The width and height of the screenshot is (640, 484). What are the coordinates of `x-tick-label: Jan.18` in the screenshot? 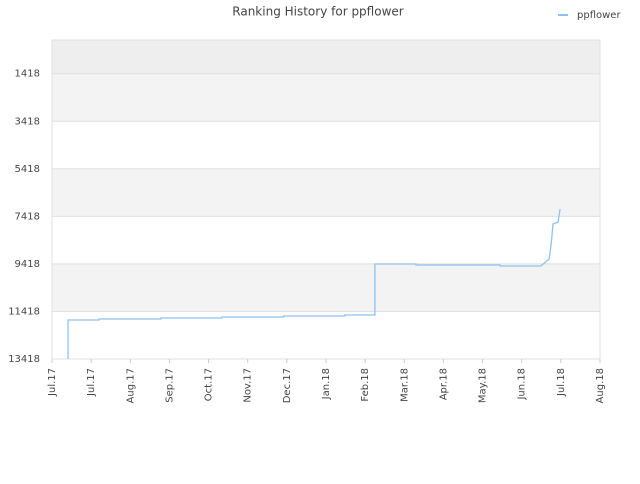 It's located at (326, 384).